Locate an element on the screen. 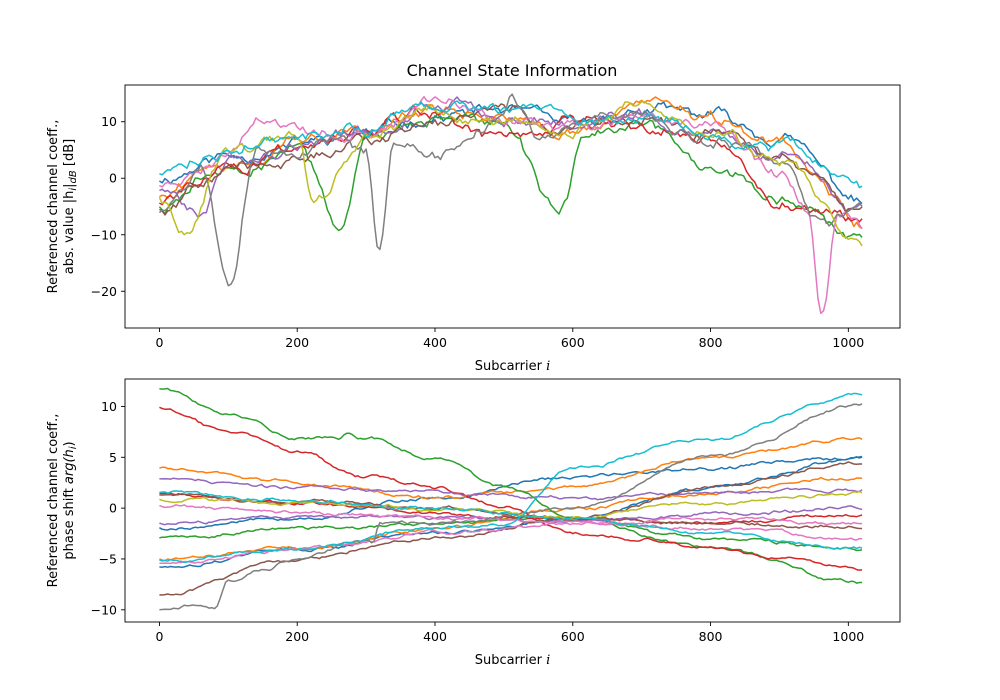 This screenshot has width=1000, height=700. y-tick-label: −20 is located at coordinates (104, 291).